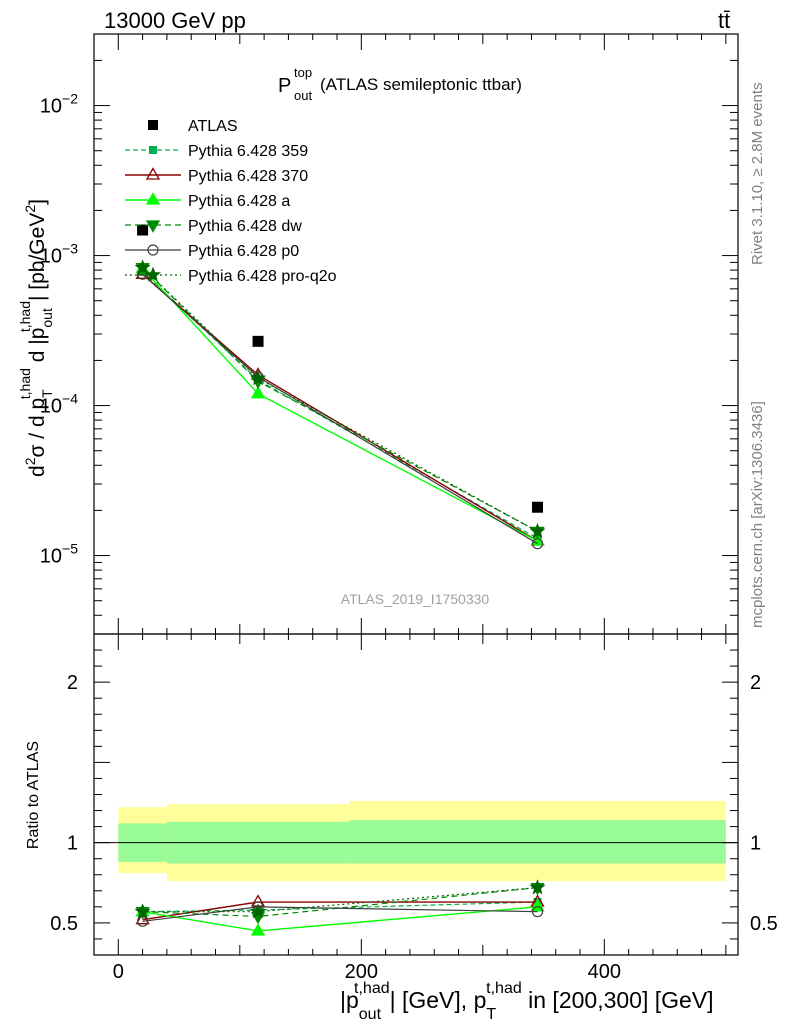 This screenshot has height=1024, width=786. Describe the element at coordinates (537, 842) in the screenshot. I see `ratio-band-inner` at that location.